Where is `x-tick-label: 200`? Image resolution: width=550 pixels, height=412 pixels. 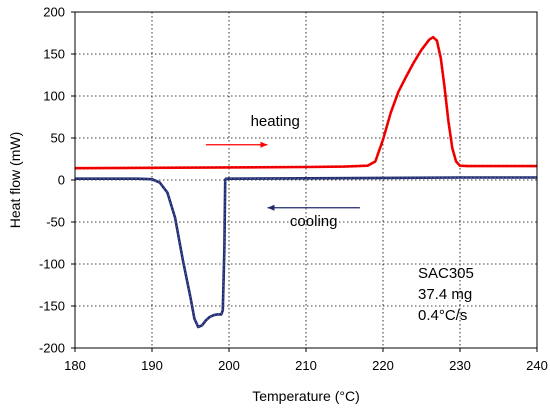 x-tick-label: 200 is located at coordinates (229, 365).